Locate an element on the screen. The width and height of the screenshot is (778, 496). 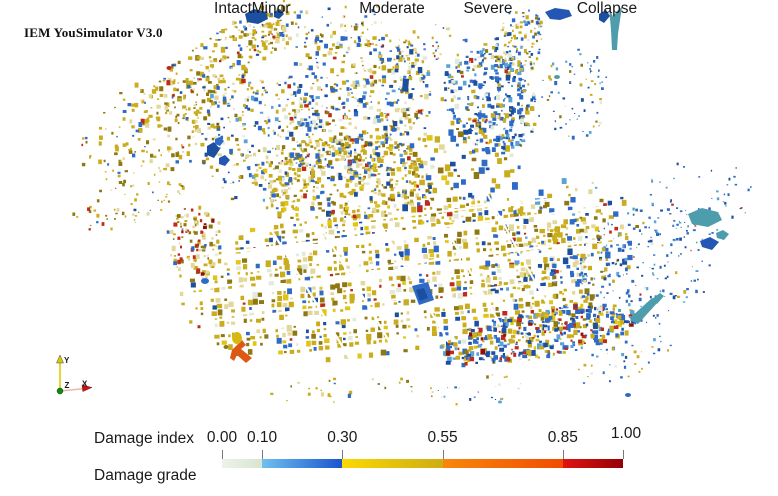
grade-label-severe: Severe is located at coordinates (488, 8).